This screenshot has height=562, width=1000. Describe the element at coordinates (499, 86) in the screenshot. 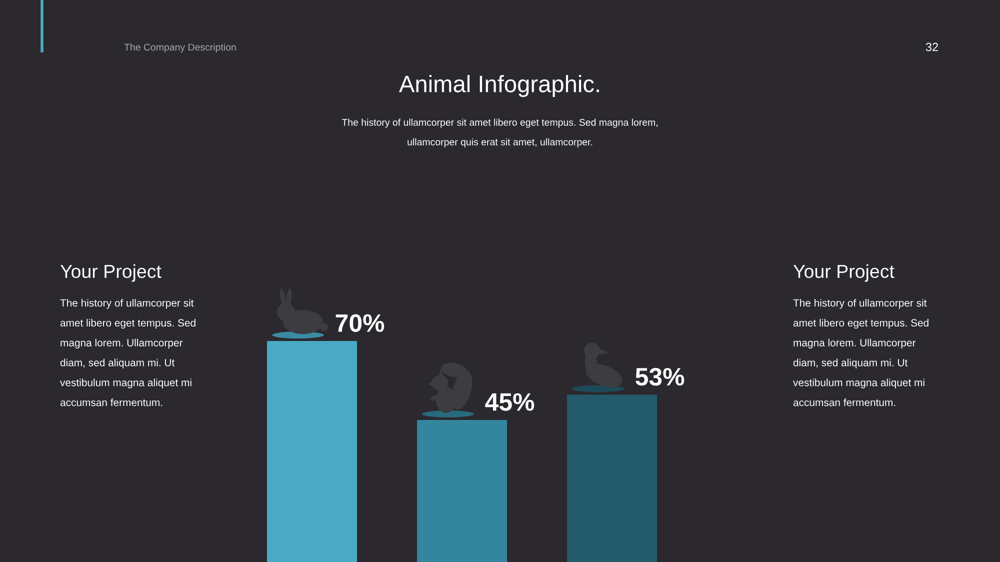

I see `chart-title: Animal Infographic.` at that location.